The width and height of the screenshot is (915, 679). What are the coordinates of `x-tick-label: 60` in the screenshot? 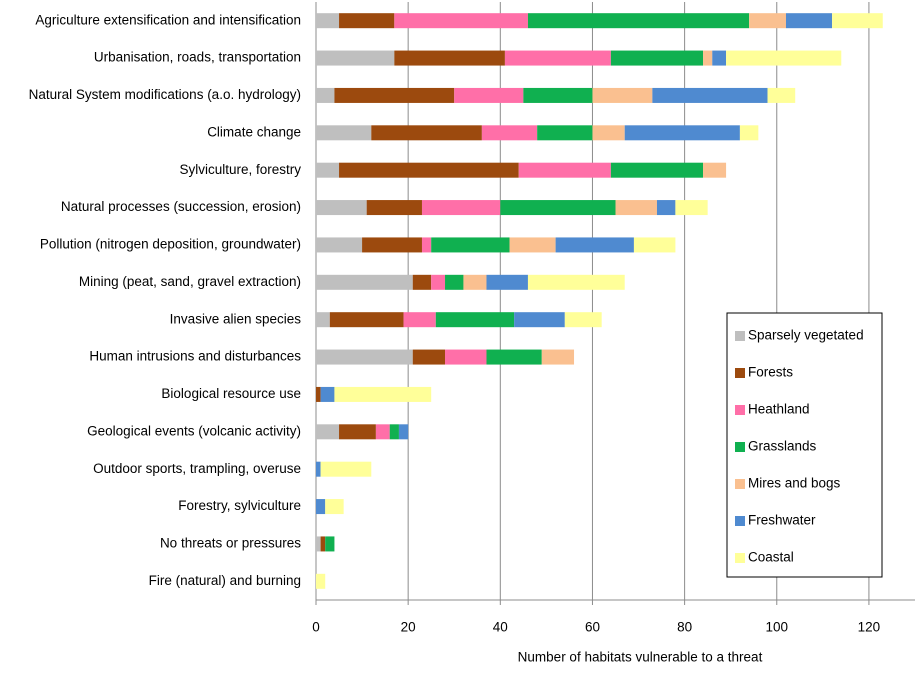 It's located at (592, 627).